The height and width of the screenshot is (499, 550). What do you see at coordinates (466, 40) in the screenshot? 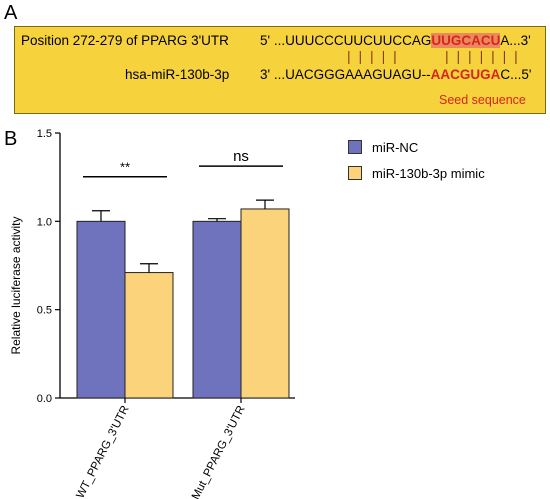
I see `target-seed: UUGCACU` at bounding box center [466, 40].